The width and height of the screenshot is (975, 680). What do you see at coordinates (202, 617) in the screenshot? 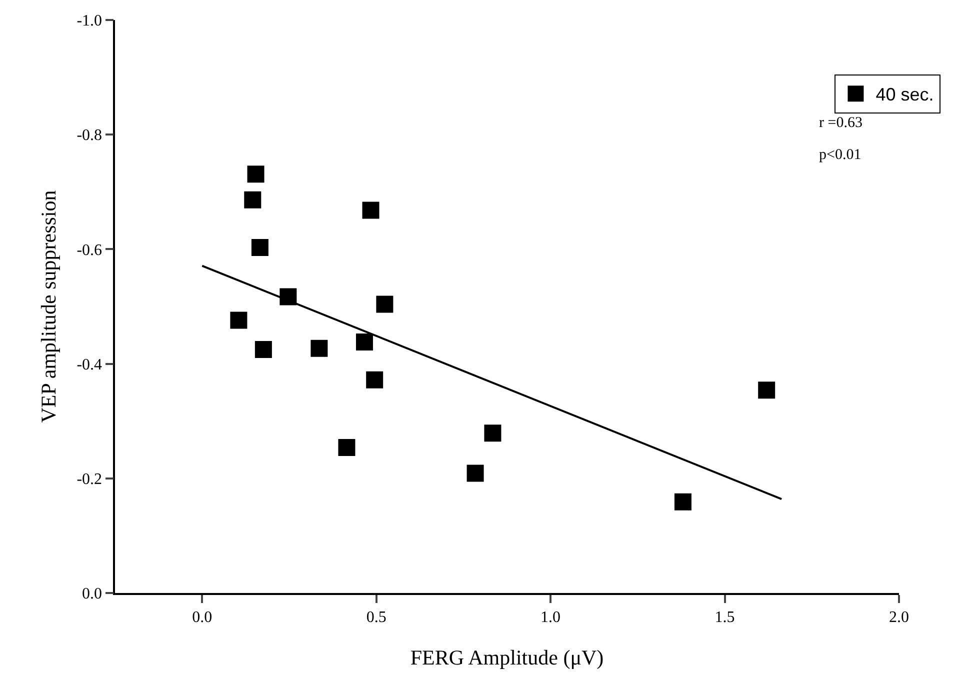
I see `x-tick-label: 0.0` at bounding box center [202, 617].